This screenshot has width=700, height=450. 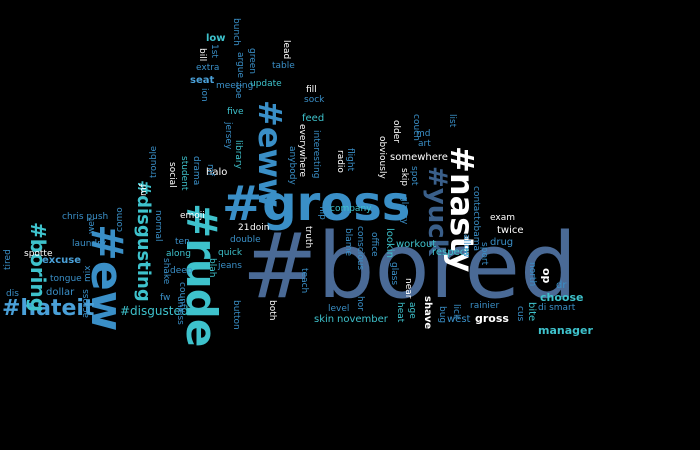 I want to click on word-op: op, so click(x=546, y=276).